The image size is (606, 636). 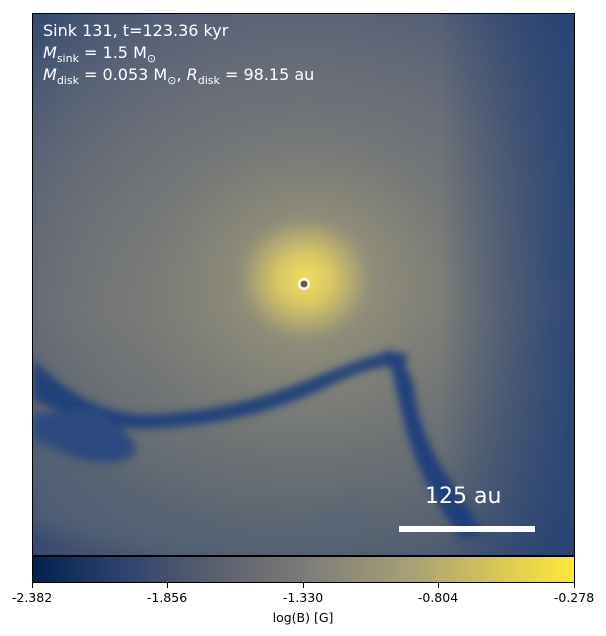 I want to click on colorbar-tick-label: -1.330, so click(x=303, y=597).